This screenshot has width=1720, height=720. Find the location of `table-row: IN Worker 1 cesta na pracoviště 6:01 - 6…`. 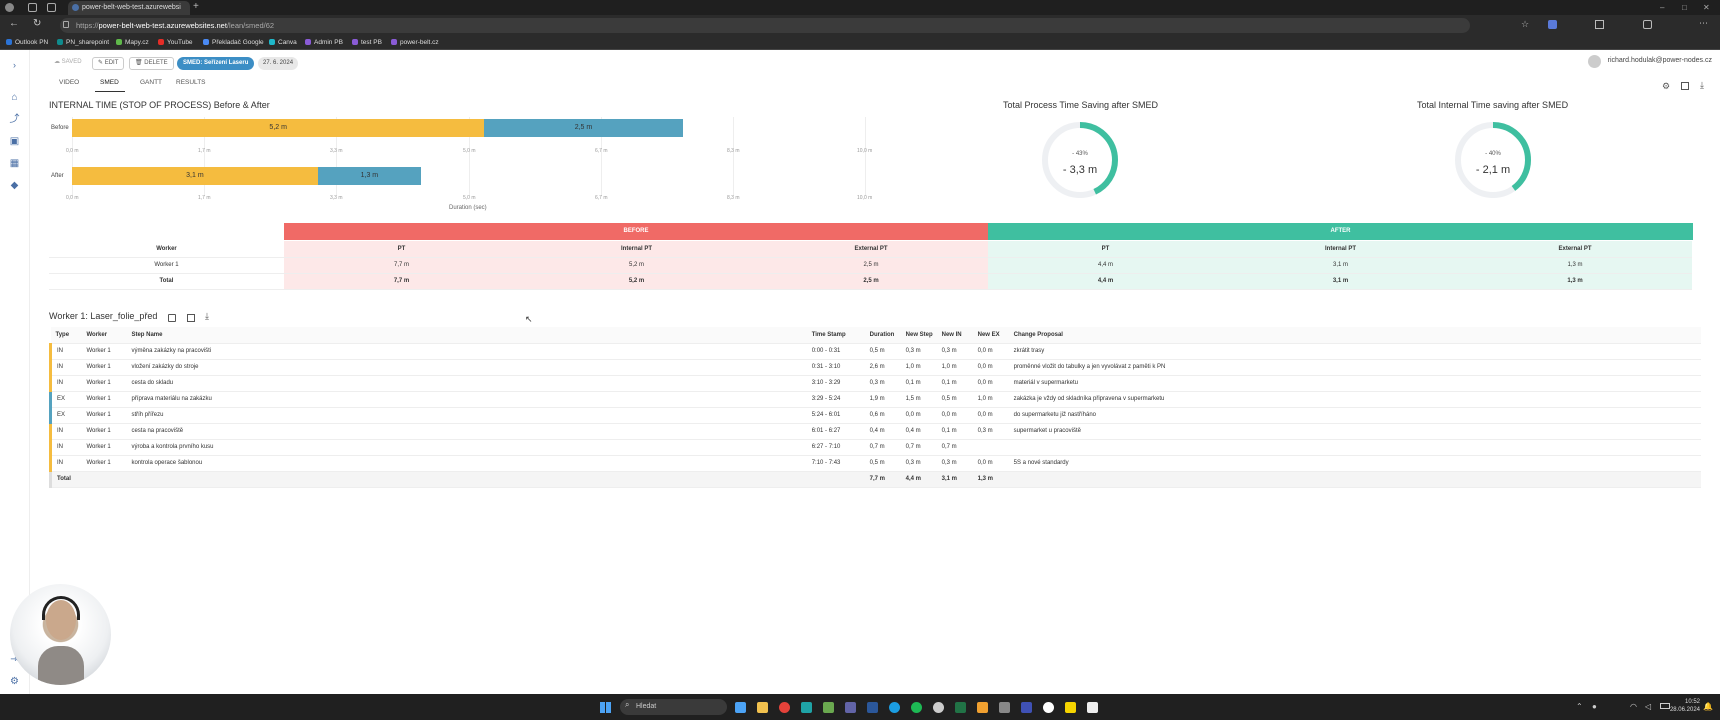

table-row: IN Worker 1 cesta na pracoviště 6:01 - 6… is located at coordinates (875, 431).